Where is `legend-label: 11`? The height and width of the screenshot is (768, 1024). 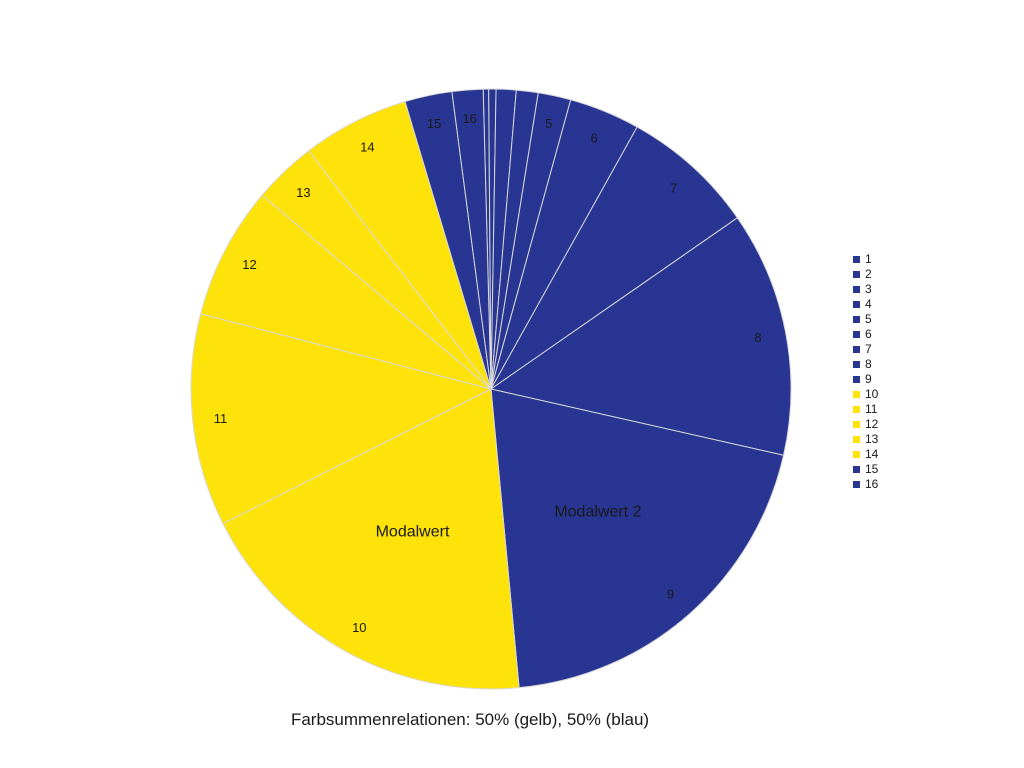
legend-label: 11 is located at coordinates (871, 409).